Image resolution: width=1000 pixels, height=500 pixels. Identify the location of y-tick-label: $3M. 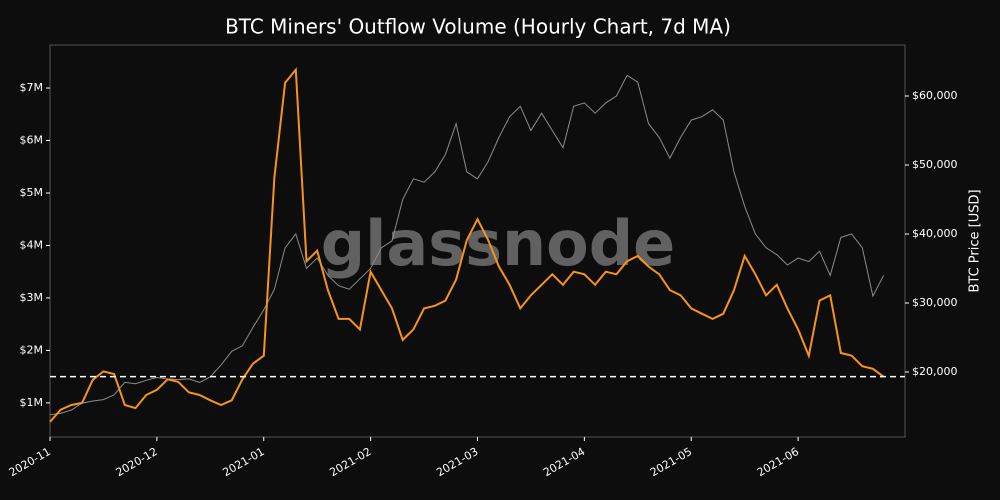
(32, 297).